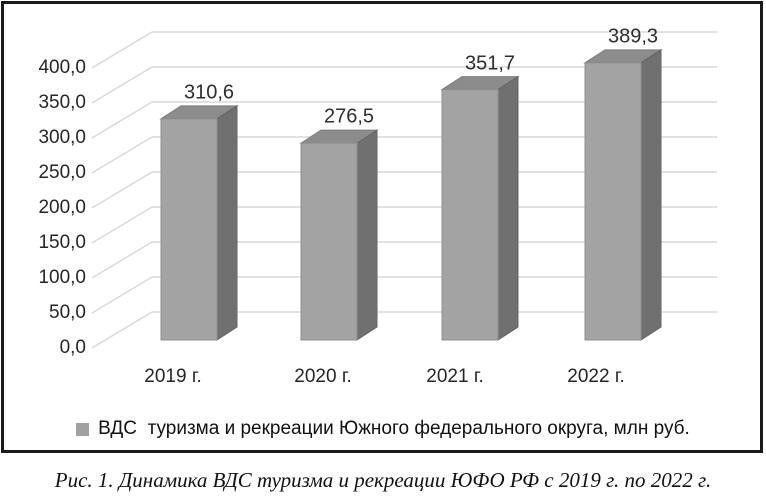 Image resolution: width=766 pixels, height=498 pixels. I want to click on x-axis-label: 2019 г., so click(173, 376).